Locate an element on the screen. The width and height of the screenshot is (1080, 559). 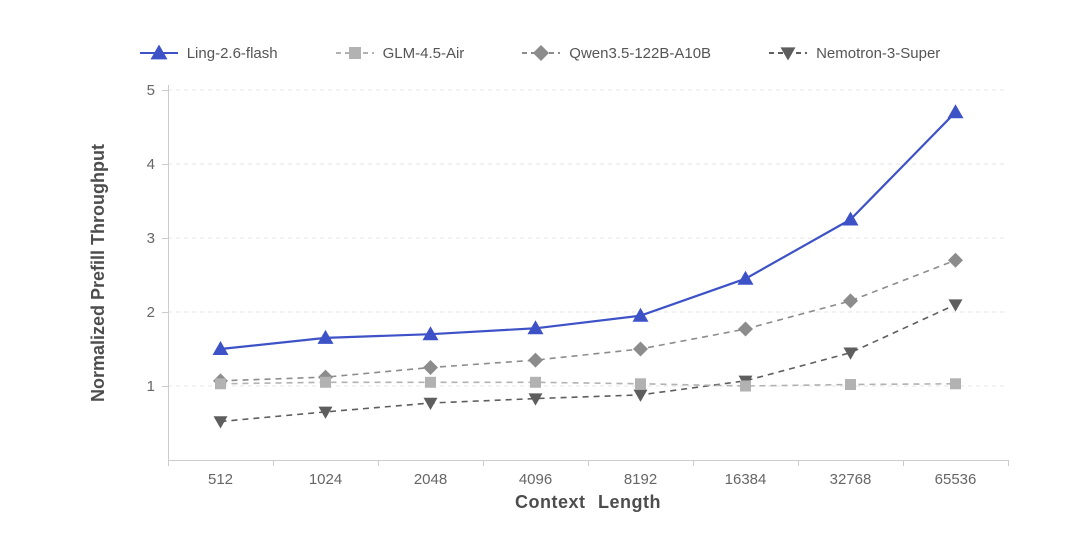
triangle-down-icon is located at coordinates (788, 54).